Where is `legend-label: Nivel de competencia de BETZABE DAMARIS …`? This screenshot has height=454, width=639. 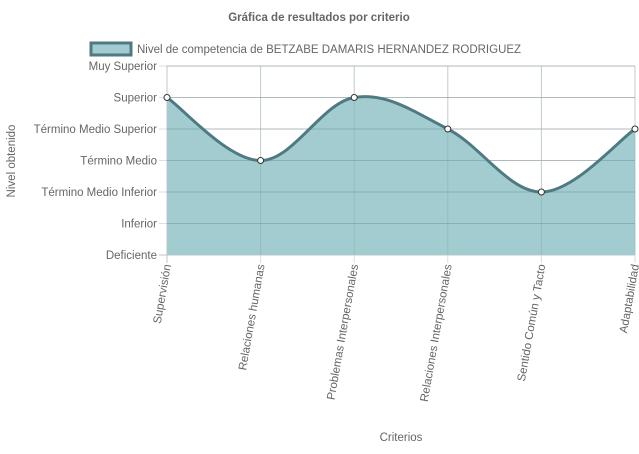
legend-label: Nivel de competencia de BETZABE DAMARIS … is located at coordinates (329, 50).